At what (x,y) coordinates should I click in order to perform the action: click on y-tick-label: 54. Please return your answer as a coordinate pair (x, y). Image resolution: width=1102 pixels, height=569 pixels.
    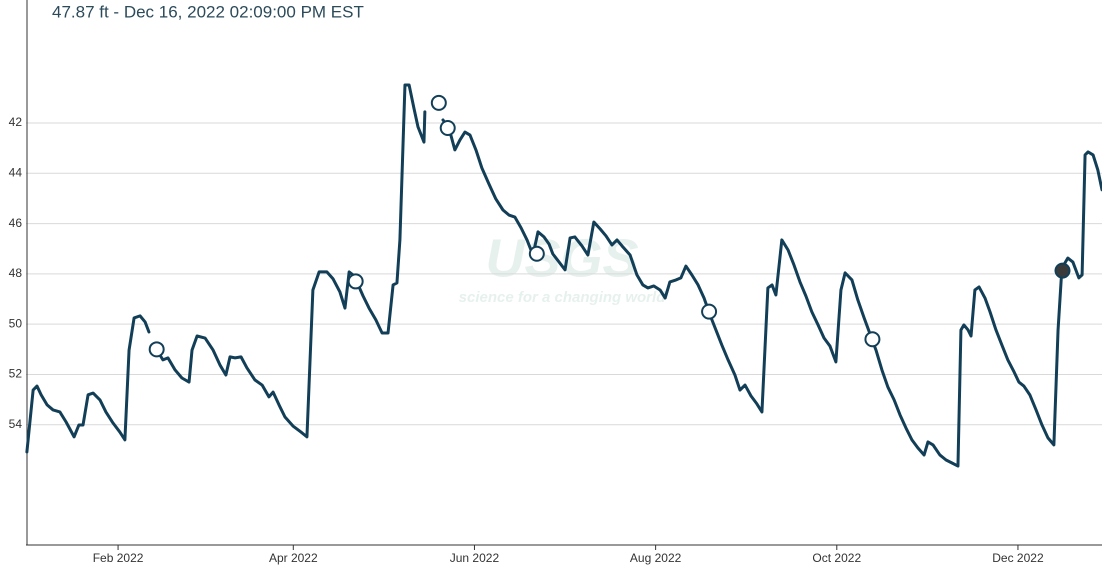
    Looking at the image, I should click on (16, 424).